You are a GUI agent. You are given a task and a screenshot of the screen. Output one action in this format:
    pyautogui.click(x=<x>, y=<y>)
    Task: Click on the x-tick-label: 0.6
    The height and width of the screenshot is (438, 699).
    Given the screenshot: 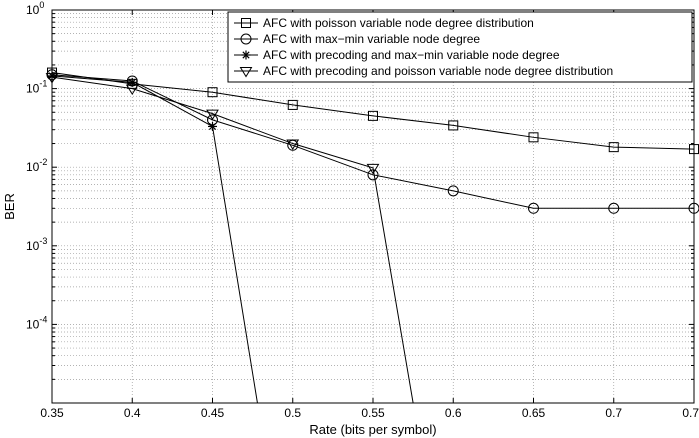 What is the action you would take?
    pyautogui.click(x=453, y=413)
    